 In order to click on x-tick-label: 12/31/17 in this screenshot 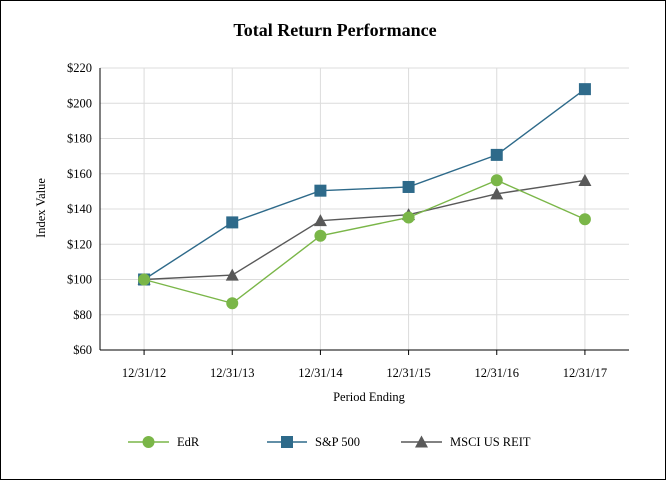, I will do `click(585, 373)`.